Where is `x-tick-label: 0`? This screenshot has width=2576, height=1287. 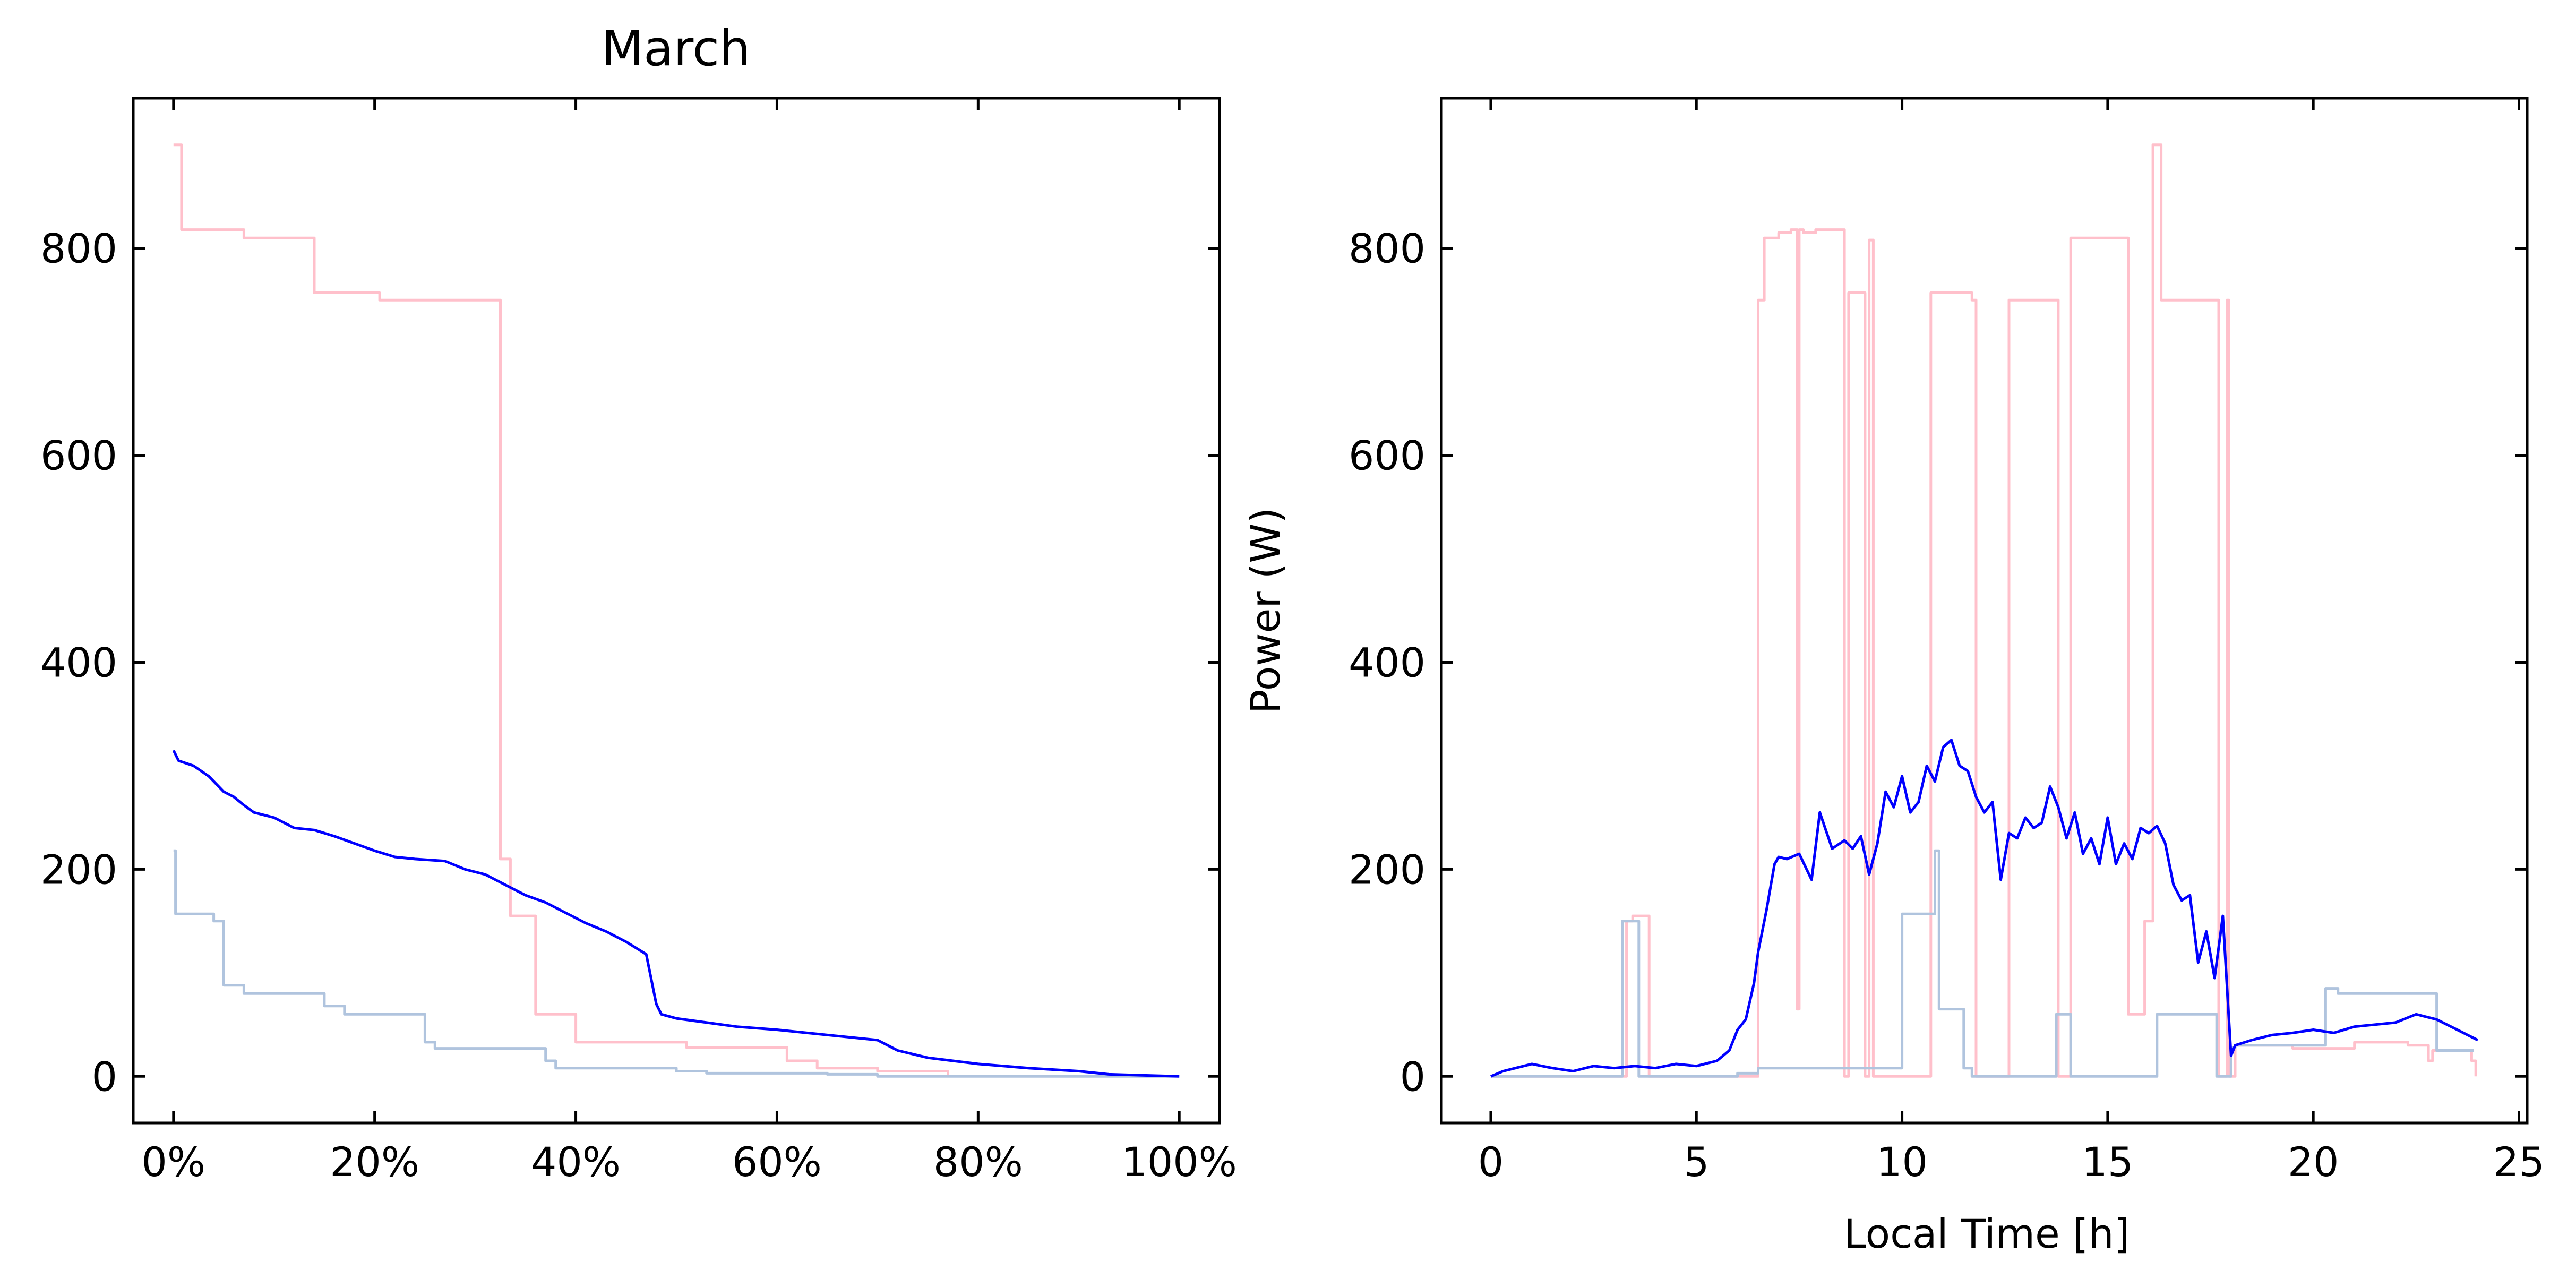
x-tick-label: 0 is located at coordinates (1491, 1162).